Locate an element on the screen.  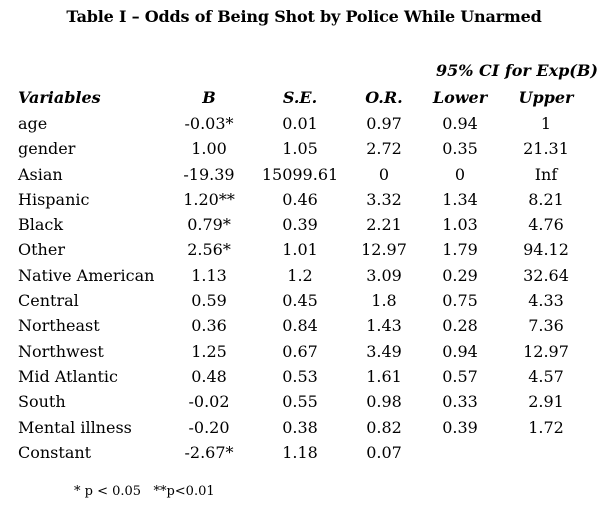
table-row: South -0.02 0.55 0.98 0.33 2.91 is located at coordinates (304, 402).